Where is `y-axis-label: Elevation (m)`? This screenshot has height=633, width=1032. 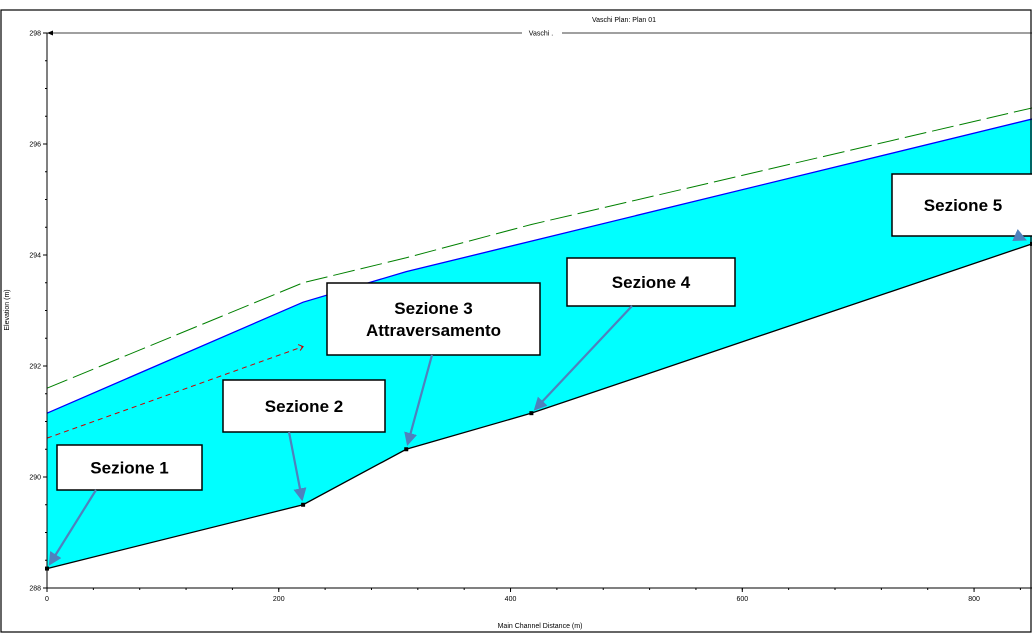
y-axis-label: Elevation (m) is located at coordinates (7, 309).